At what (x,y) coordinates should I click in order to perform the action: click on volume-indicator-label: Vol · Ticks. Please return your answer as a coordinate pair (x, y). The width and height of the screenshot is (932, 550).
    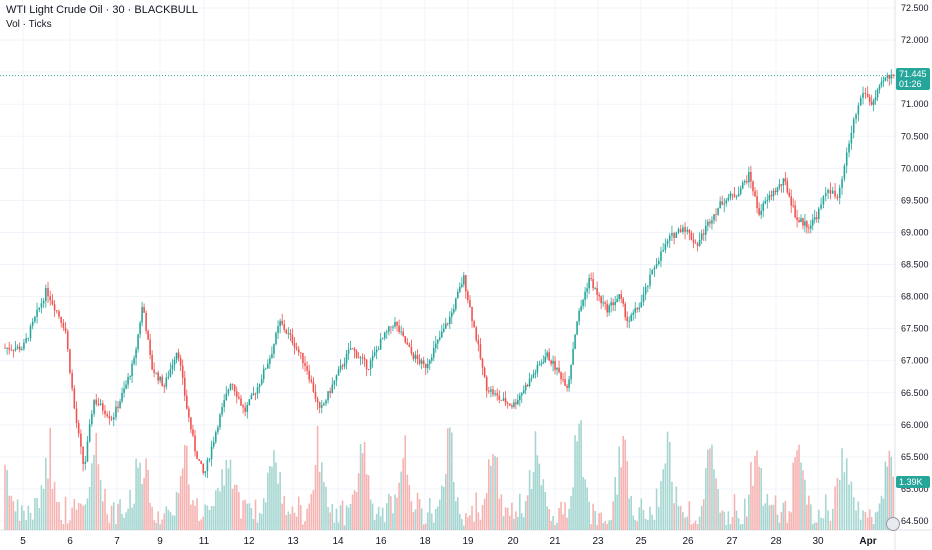
    Looking at the image, I should click on (29, 24).